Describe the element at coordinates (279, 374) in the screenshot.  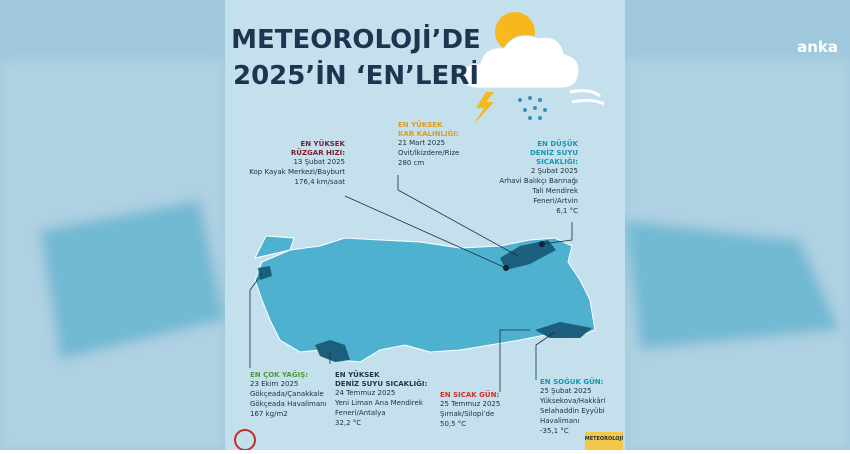
I see `record-label: EN ÇOK YAĞIŞ:` at that location.